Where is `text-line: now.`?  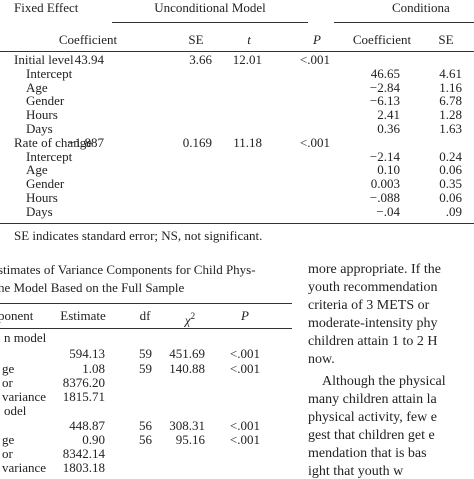 text-line: now. is located at coordinates (321, 359).